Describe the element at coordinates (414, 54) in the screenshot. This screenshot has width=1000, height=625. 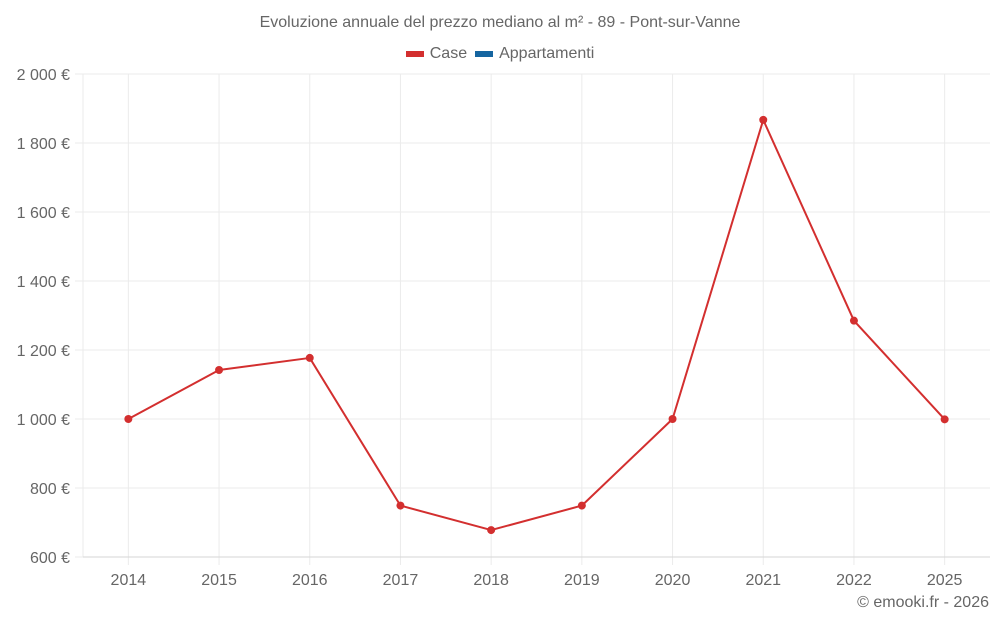
I see `legend-swatch-case` at that location.